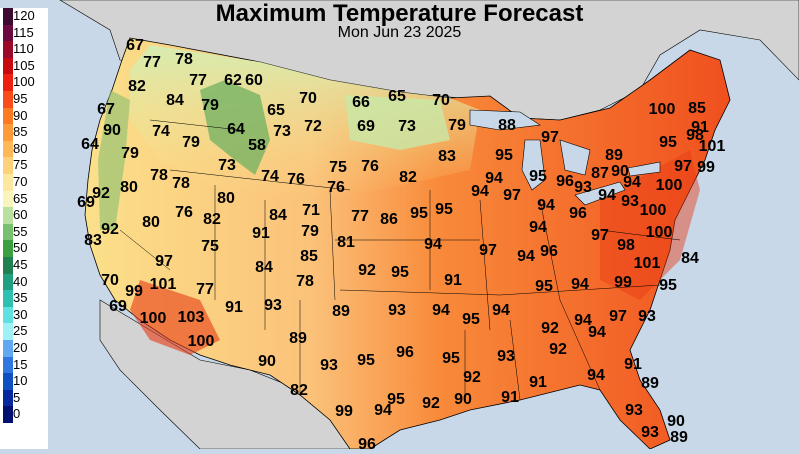  What do you see at coordinates (20, 215) in the screenshot?
I see `legend-label: 60` at bounding box center [20, 215].